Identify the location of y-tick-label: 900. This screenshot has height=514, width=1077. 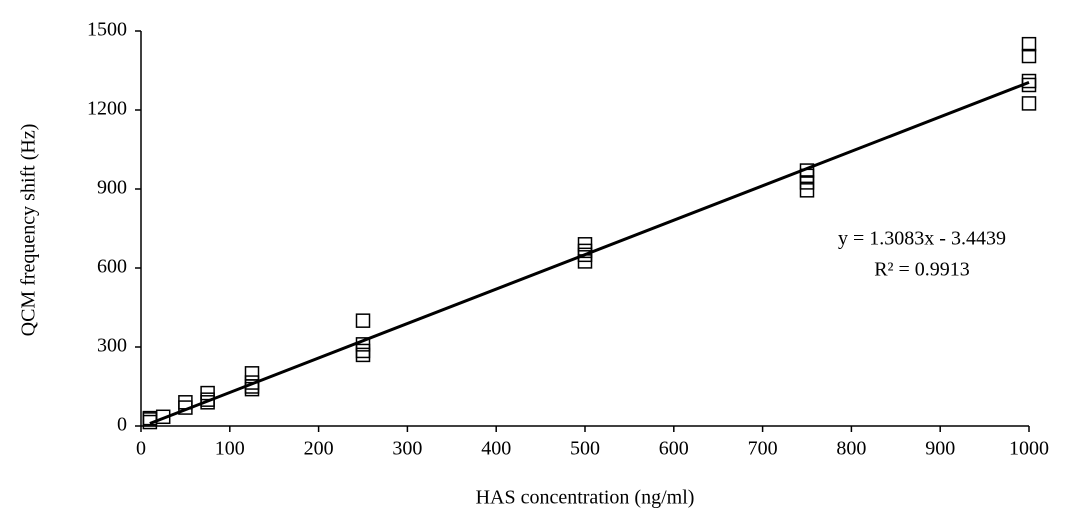
(112, 188).